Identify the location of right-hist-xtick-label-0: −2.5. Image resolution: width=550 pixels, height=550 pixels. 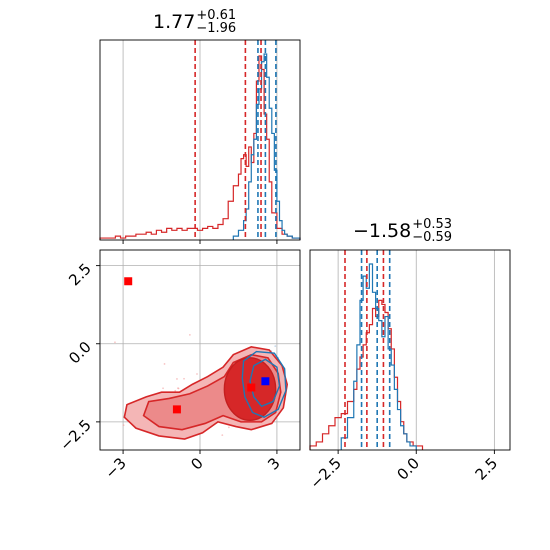
(325, 473).